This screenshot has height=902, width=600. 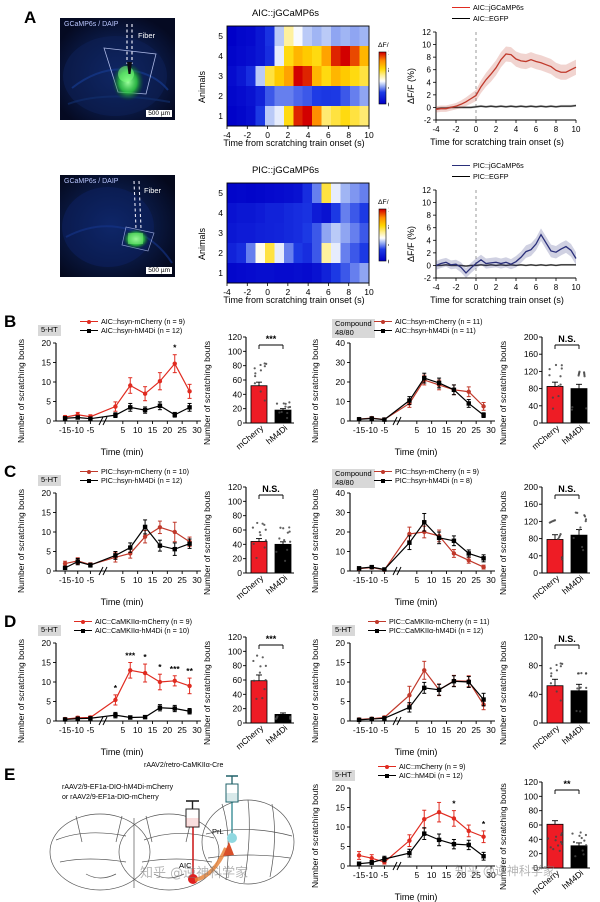 What do you see at coordinates (303, 82) in the screenshot?
I see `heatmap-canvas-aic: 5 4 3 2 1-4 -2 0 2 4 6 8 10 ΔF/F (%)12 8 4 0` at bounding box center [303, 82].